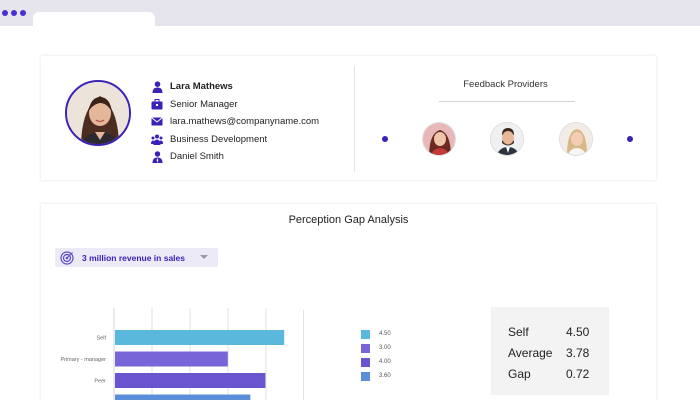 The width and height of the screenshot is (700, 400). I want to click on legend-label: 3.00, so click(385, 348).